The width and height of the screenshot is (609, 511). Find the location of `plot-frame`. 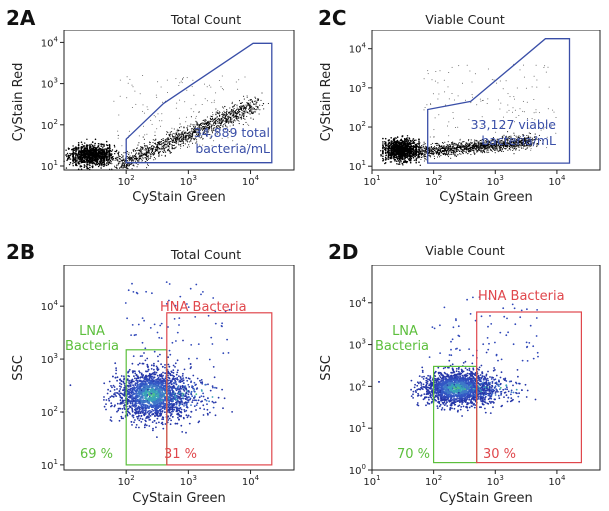

plot-frame is located at coordinates (179, 100).